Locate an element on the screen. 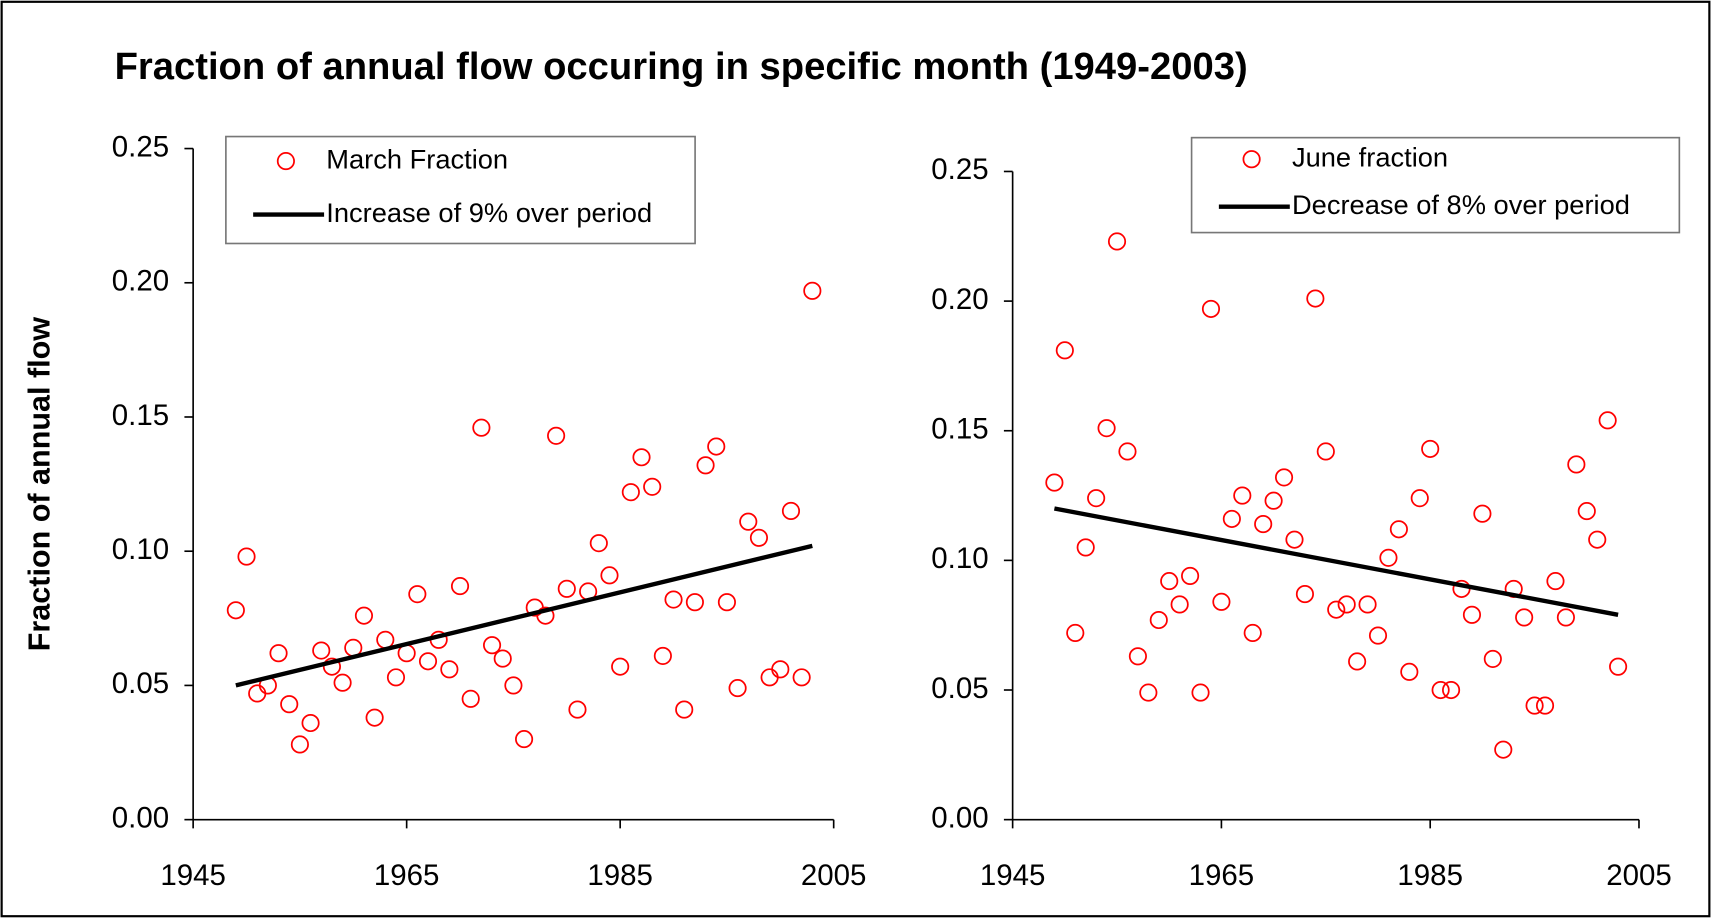 The image size is (1711, 918). legend: March Fraction Increase of 9% over period is located at coordinates (460, 190).